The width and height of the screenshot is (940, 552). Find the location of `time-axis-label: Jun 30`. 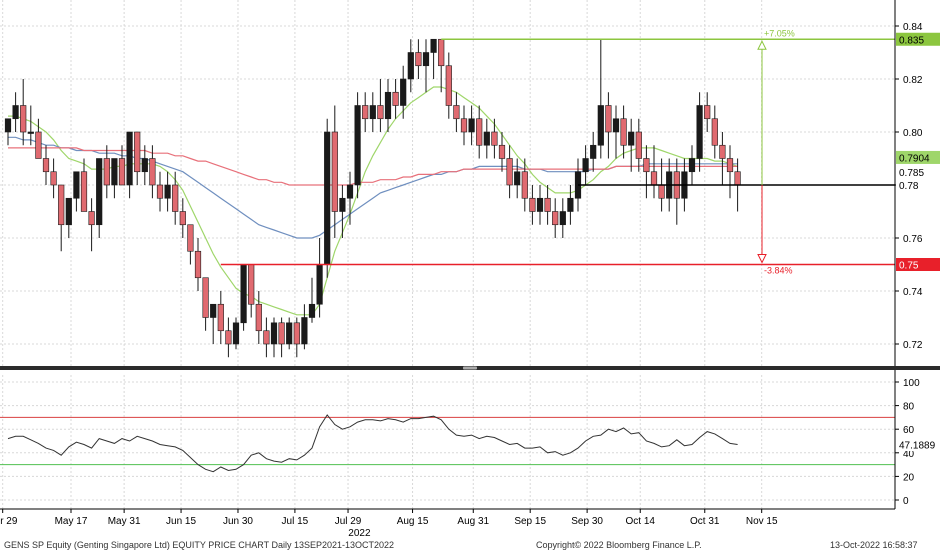

time-axis-label: Jun 30 is located at coordinates (238, 521).